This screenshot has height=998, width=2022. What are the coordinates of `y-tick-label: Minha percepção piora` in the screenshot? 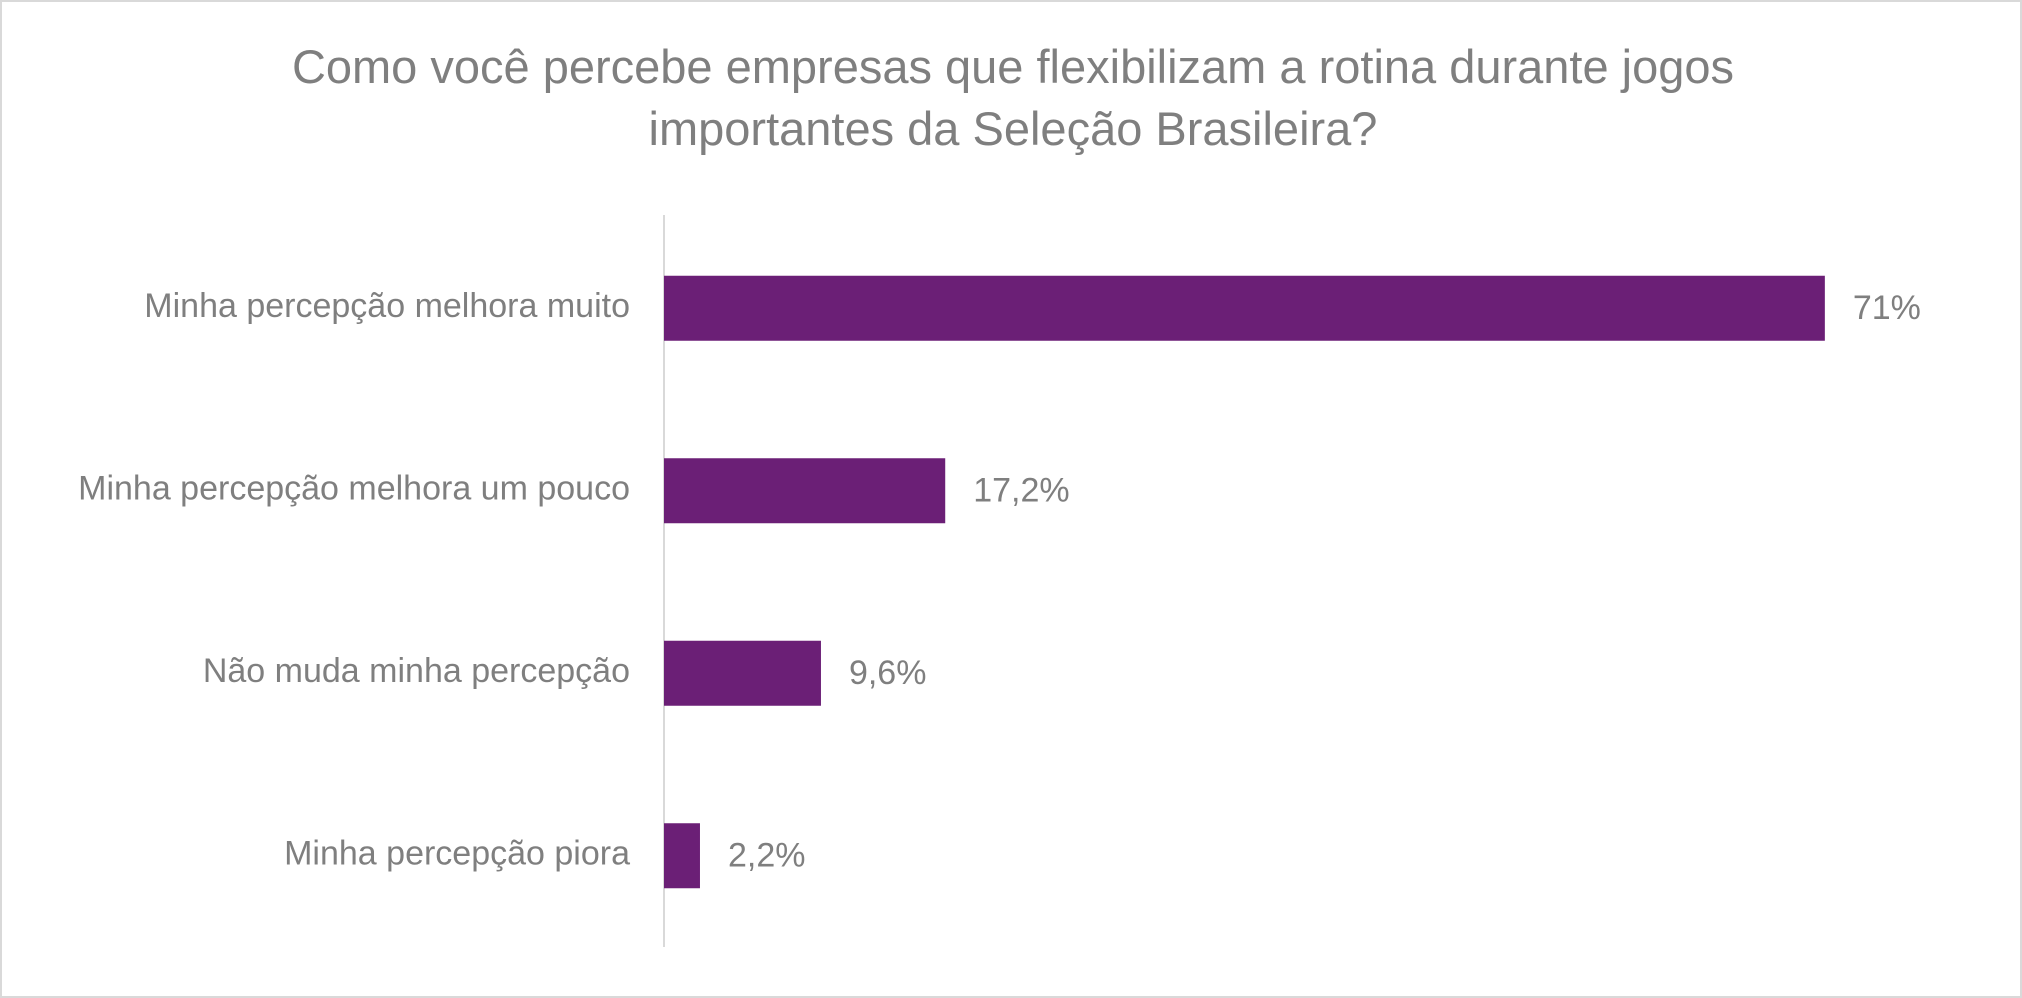 It's located at (457, 854).